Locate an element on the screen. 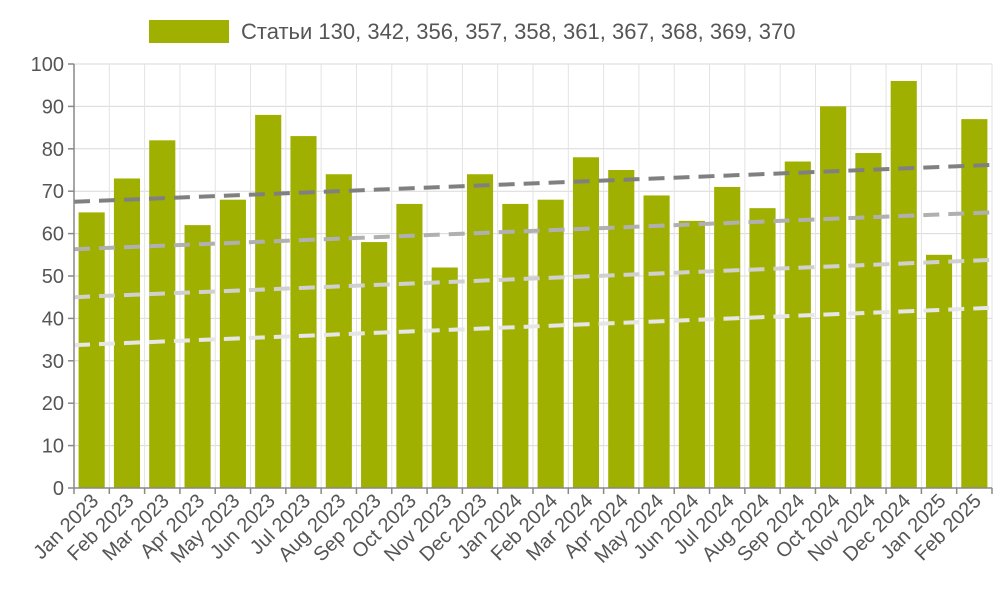  y-tick-labels: 0 10 20 30 40 50 60 70 80 90 100 is located at coordinates (47, 277).